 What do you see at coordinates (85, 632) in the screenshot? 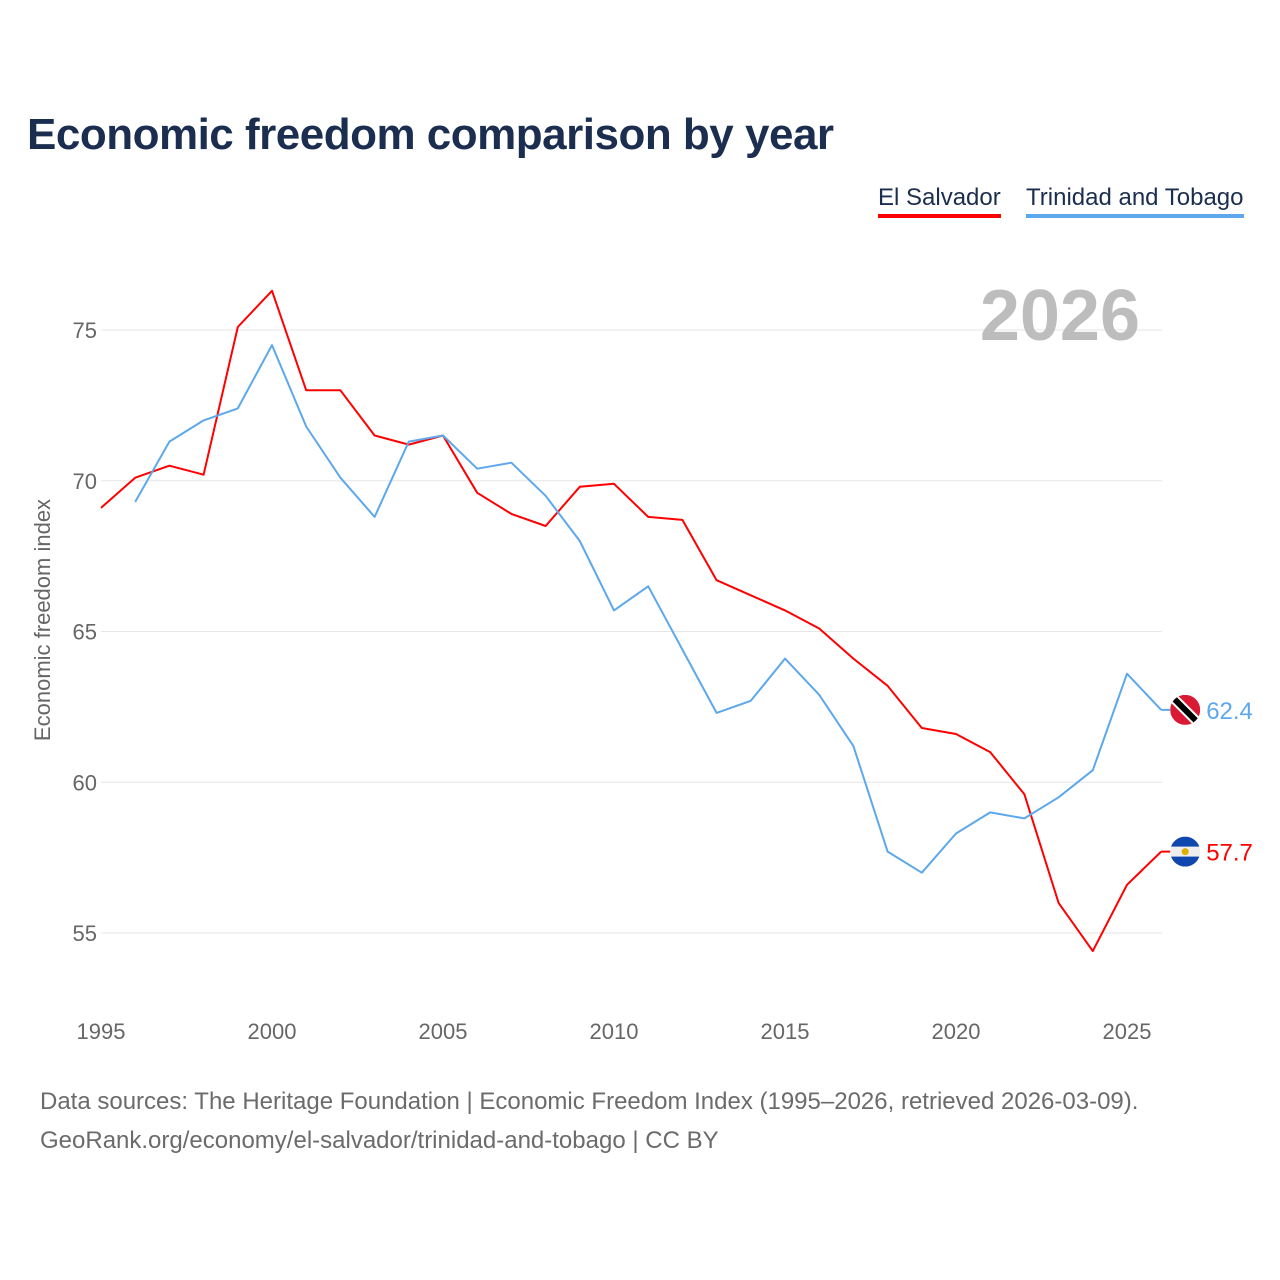
I see `y-tick-label: 65` at bounding box center [85, 632].